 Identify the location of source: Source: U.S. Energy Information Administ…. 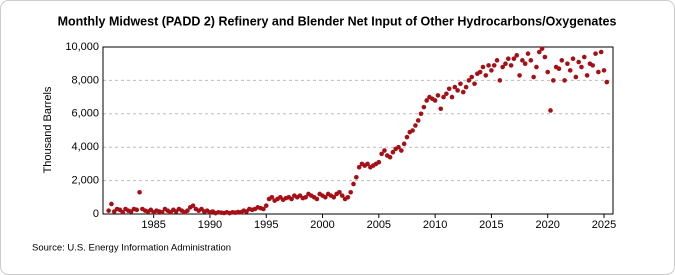
(131, 248).